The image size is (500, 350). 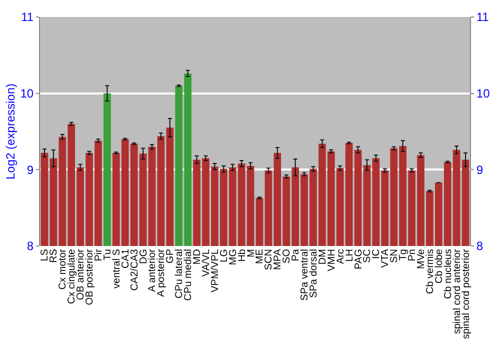 What do you see at coordinates (404, 255) in the screenshot?
I see `x-tick-label: Tg` at bounding box center [404, 255].